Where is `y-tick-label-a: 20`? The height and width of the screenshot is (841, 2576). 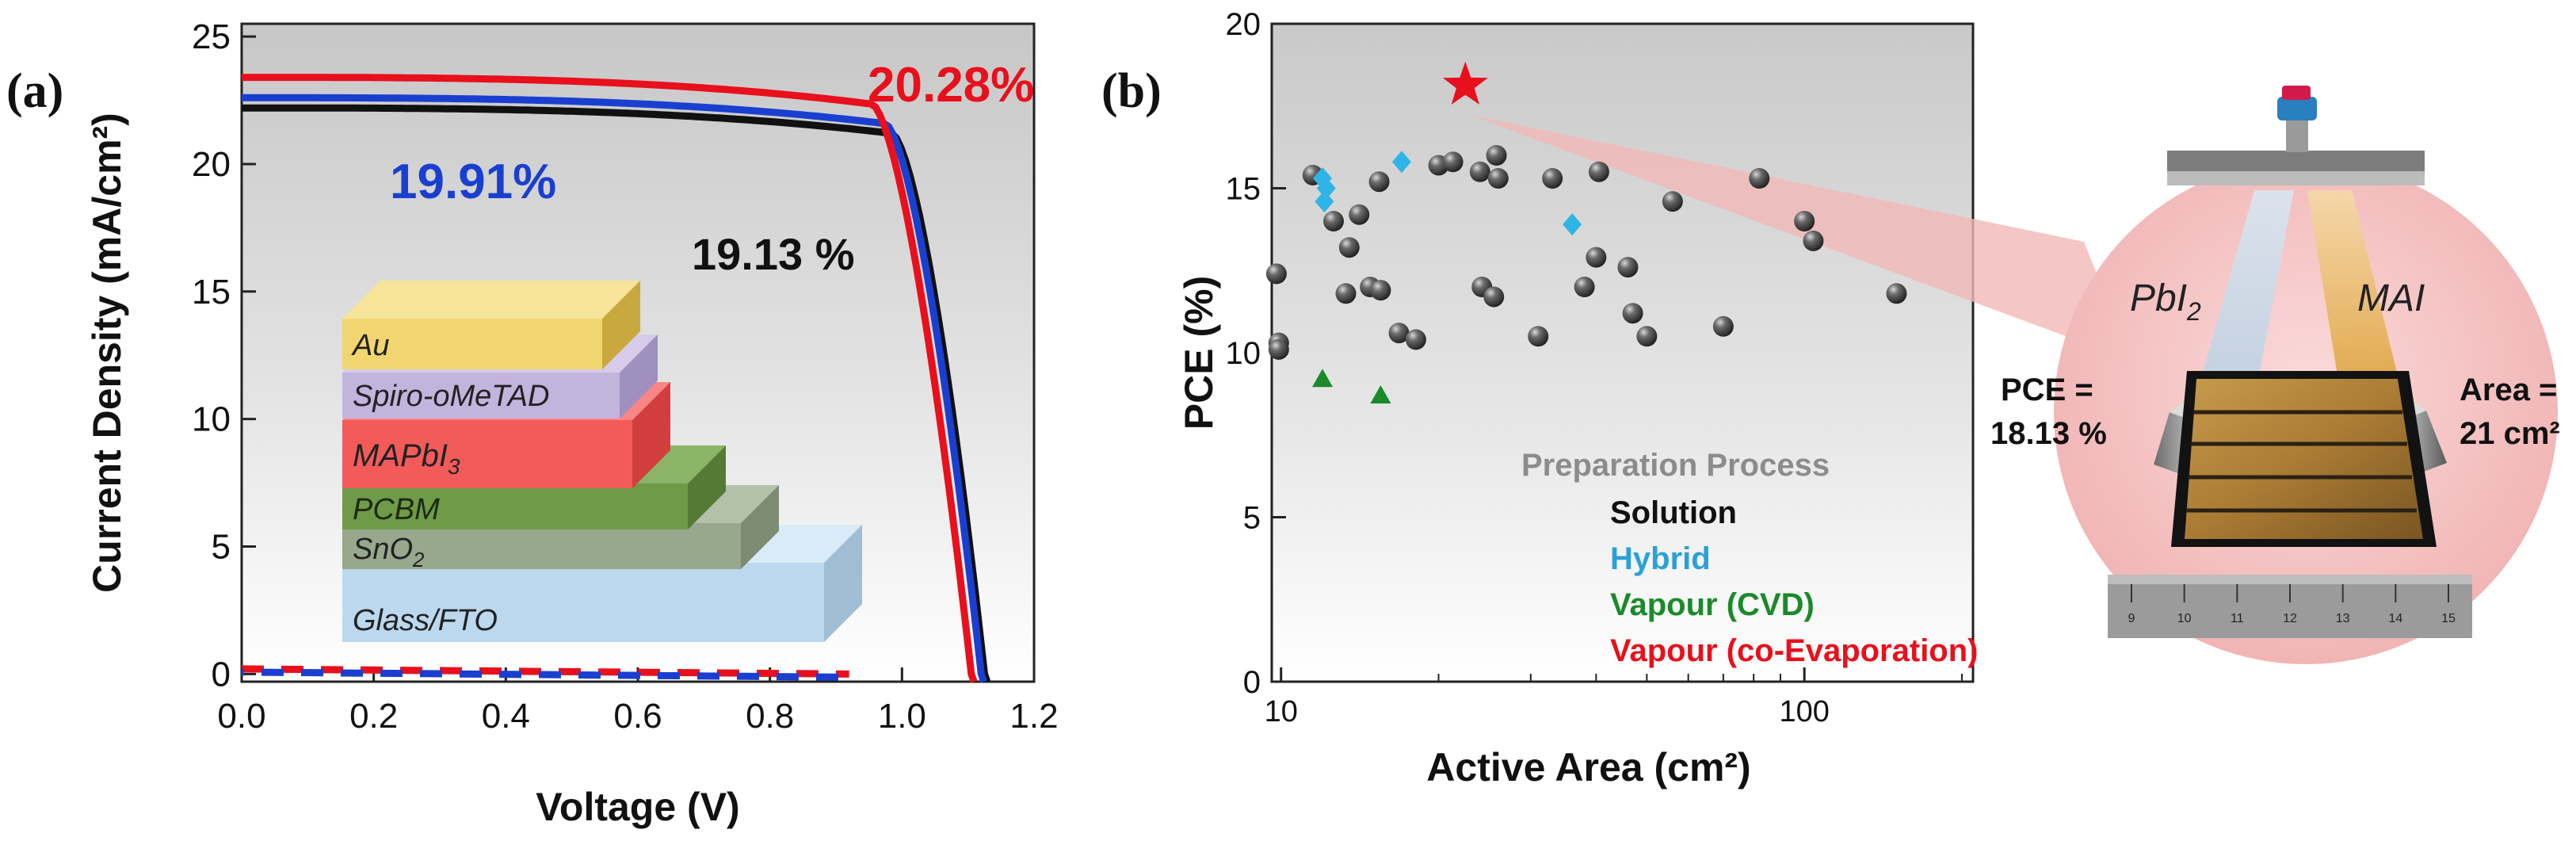 y-tick-label-a: 20 is located at coordinates (211, 165).